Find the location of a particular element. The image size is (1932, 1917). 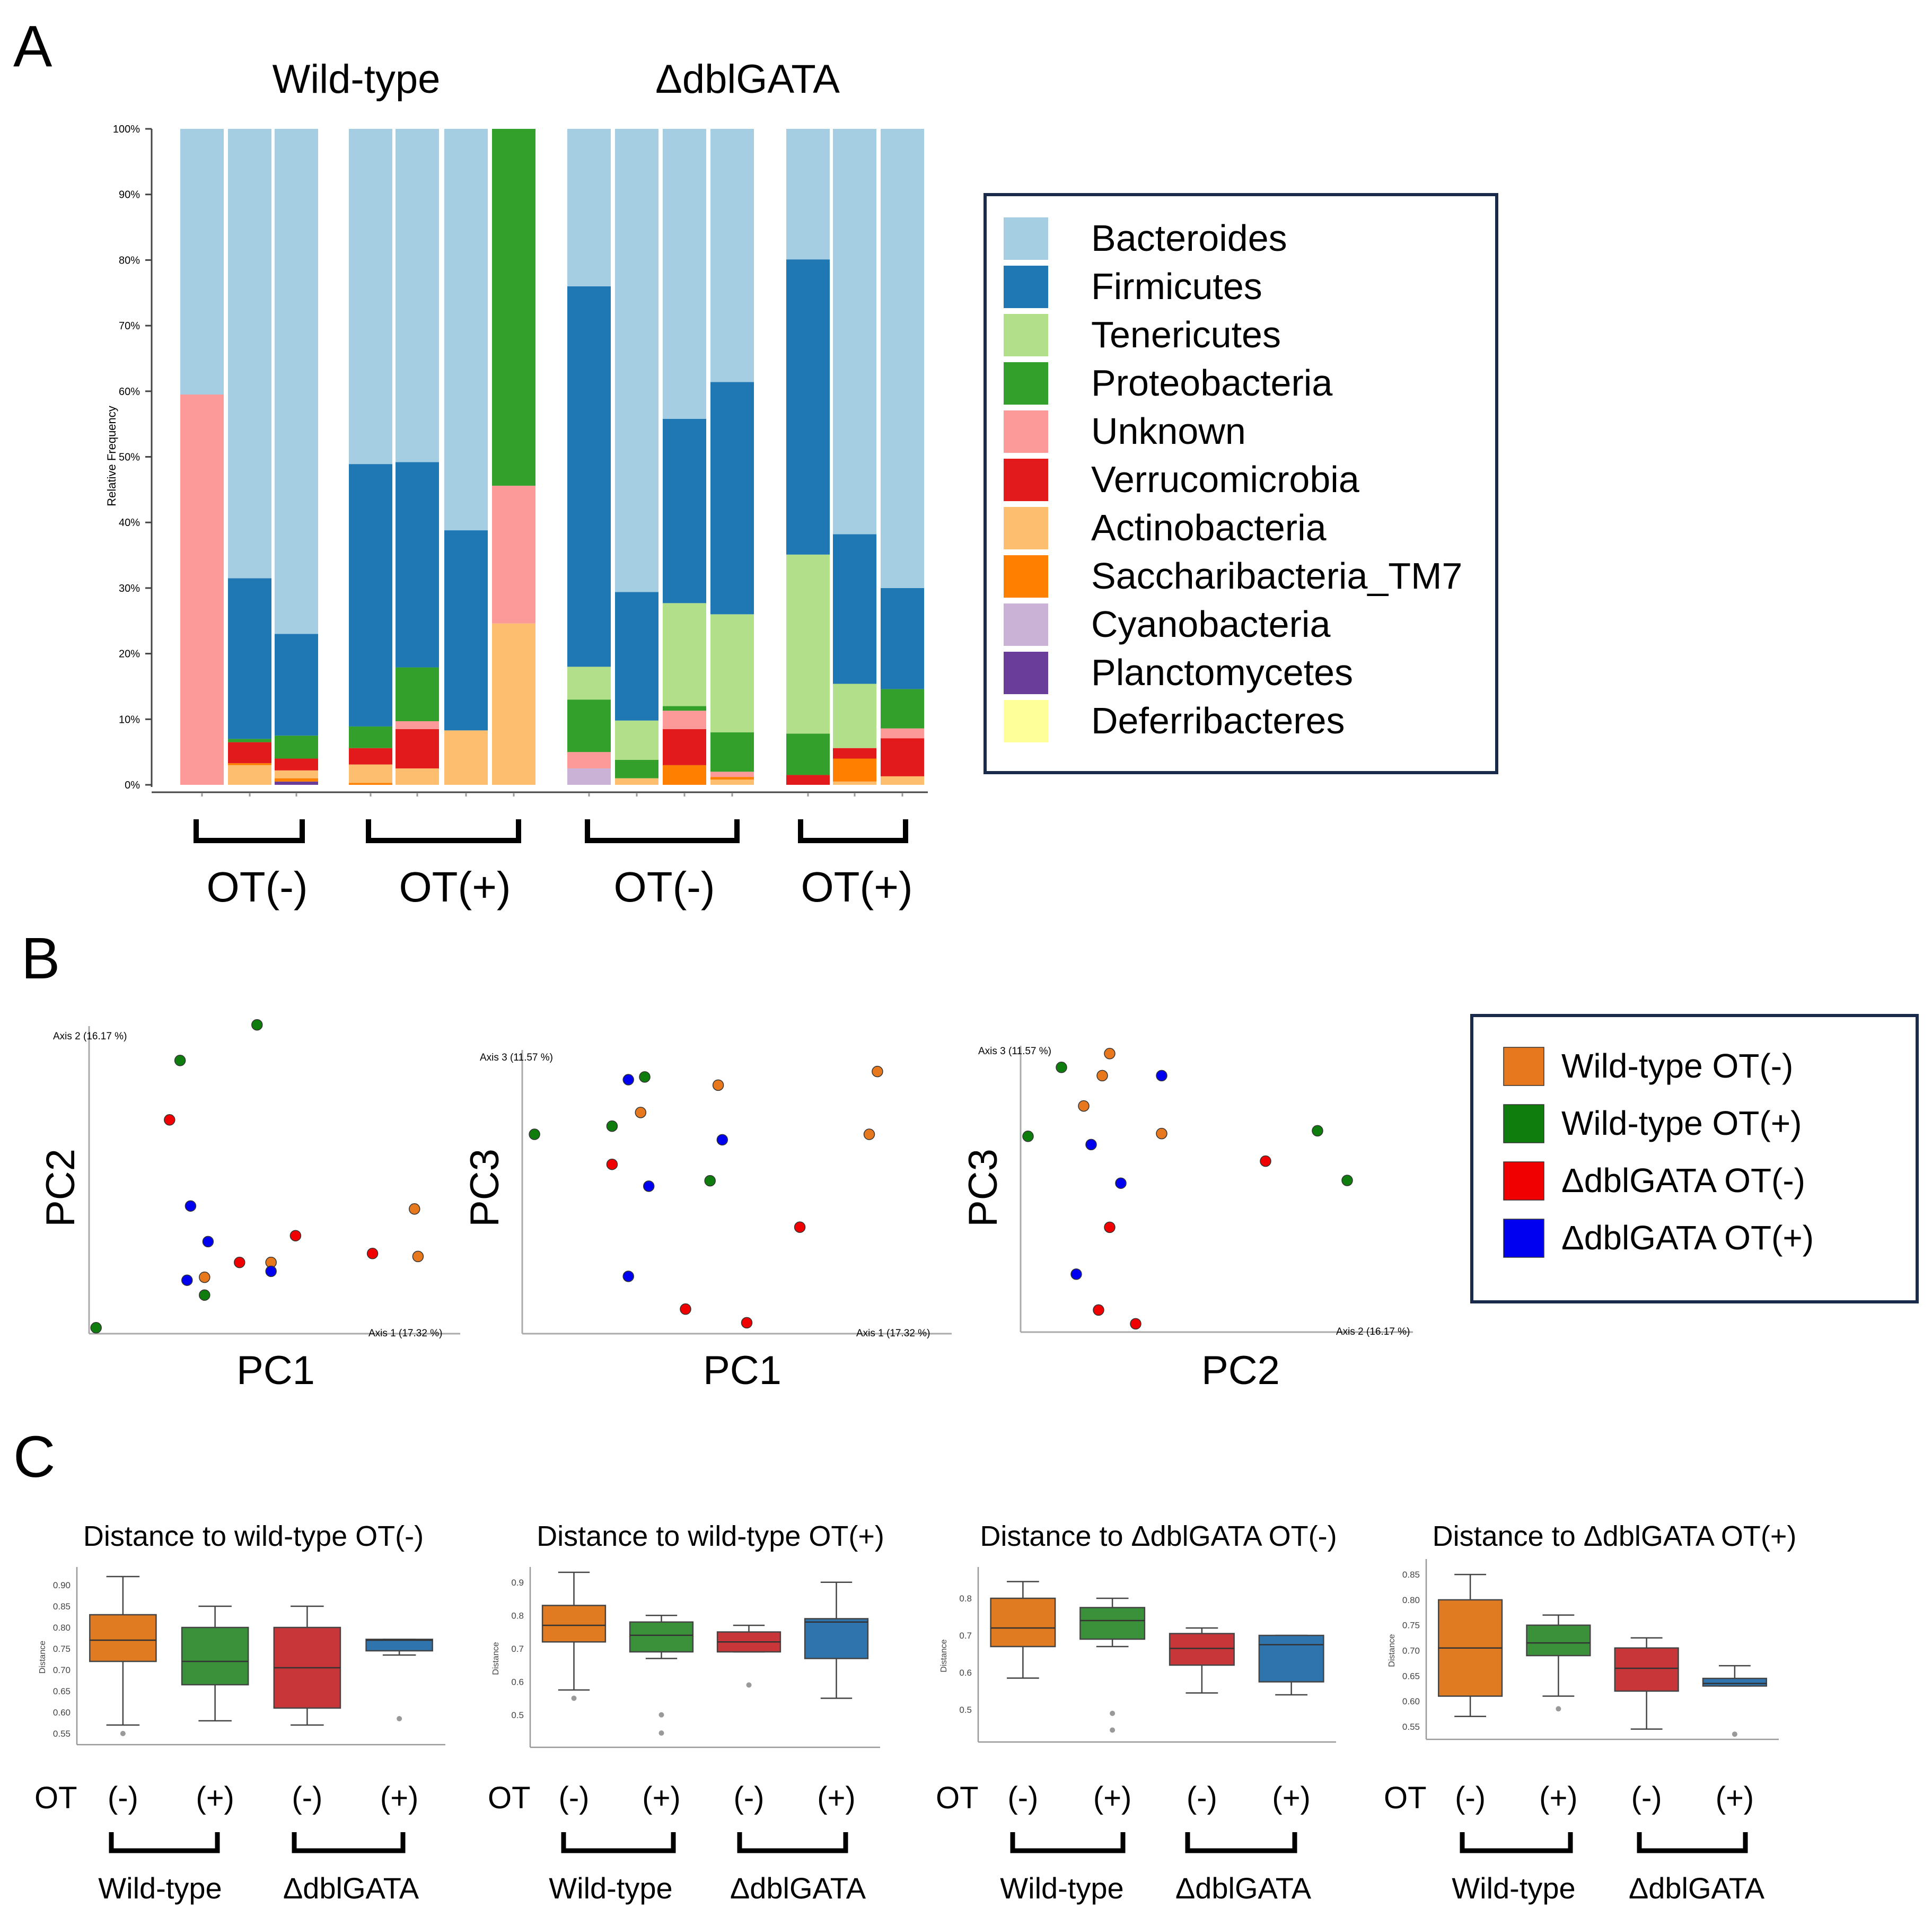

legend-label: ΔdblGATA OT(+) is located at coordinates (1687, 1238).